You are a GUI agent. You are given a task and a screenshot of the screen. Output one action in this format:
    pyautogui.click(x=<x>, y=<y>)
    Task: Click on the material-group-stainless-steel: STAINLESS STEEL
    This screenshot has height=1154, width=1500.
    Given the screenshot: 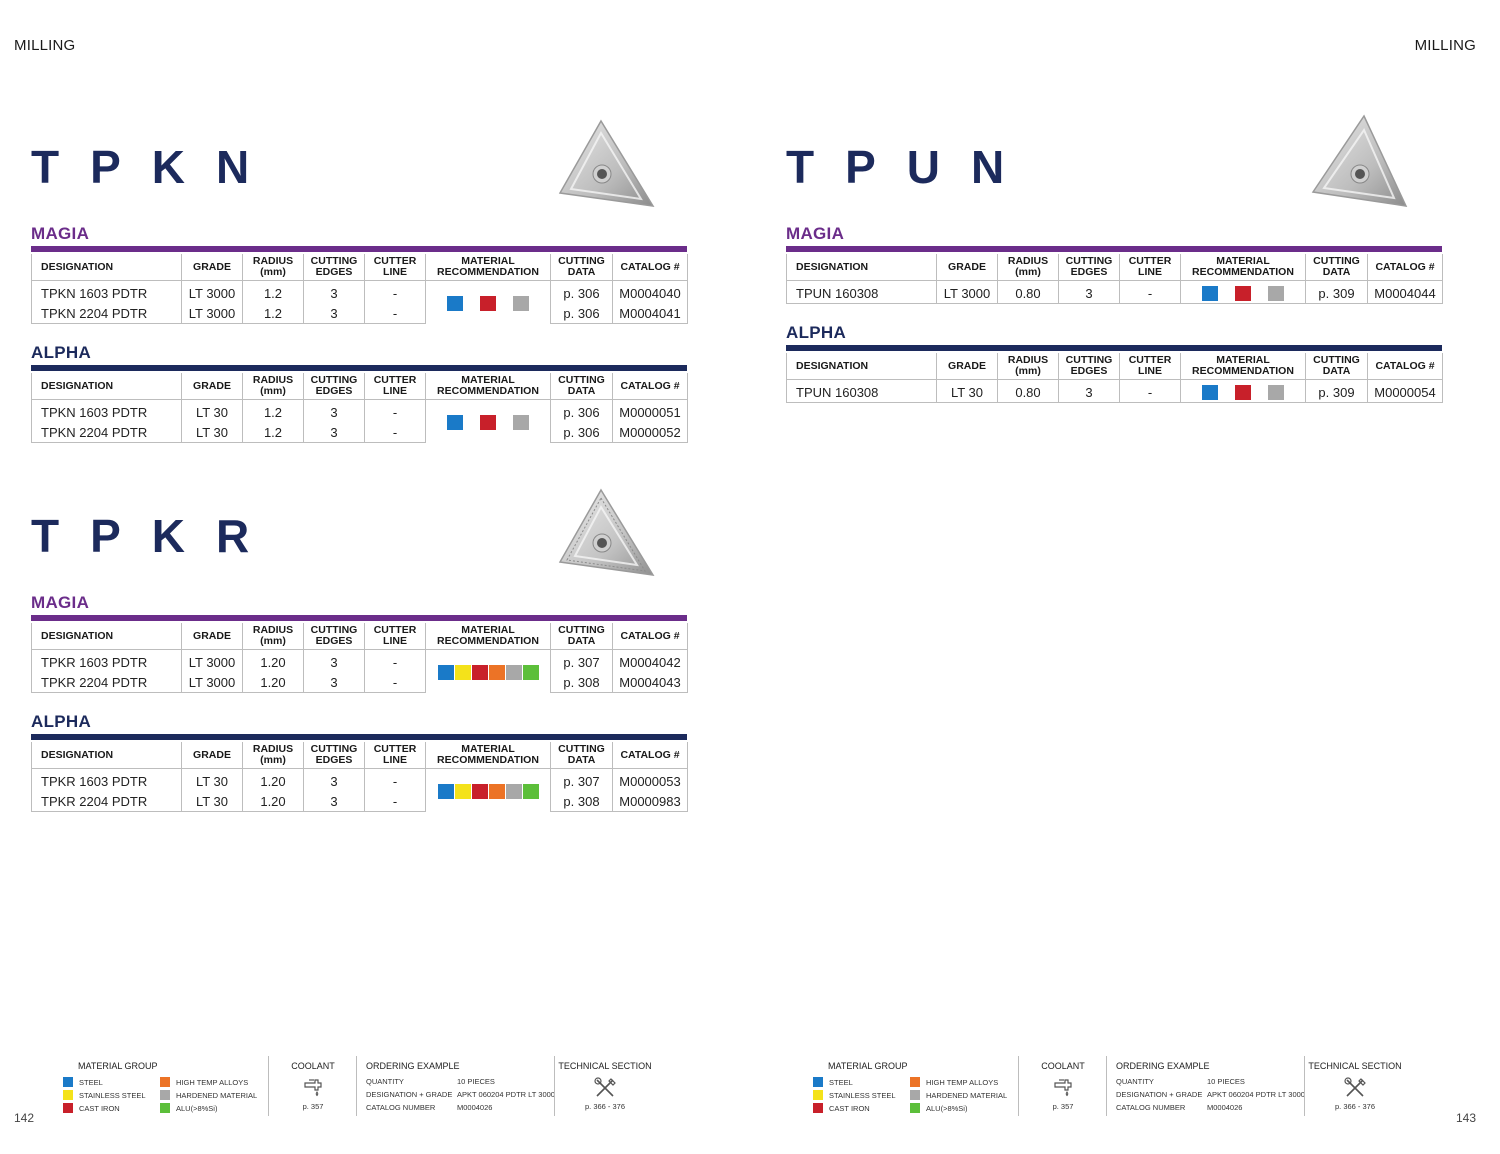 What is the action you would take?
    pyautogui.click(x=854, y=1095)
    